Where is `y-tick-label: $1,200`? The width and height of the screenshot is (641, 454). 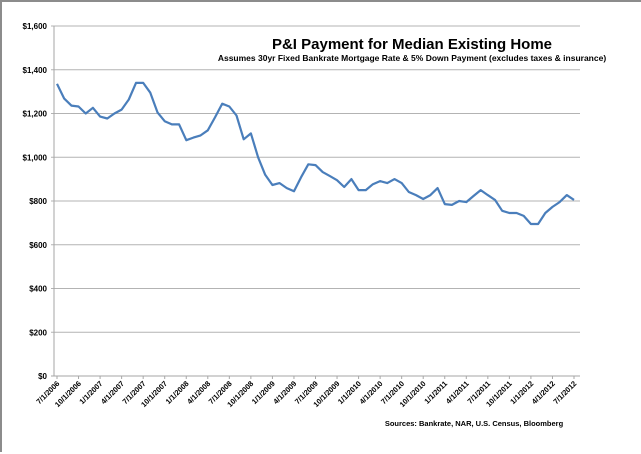 y-tick-label: $1,200 is located at coordinates (35, 114).